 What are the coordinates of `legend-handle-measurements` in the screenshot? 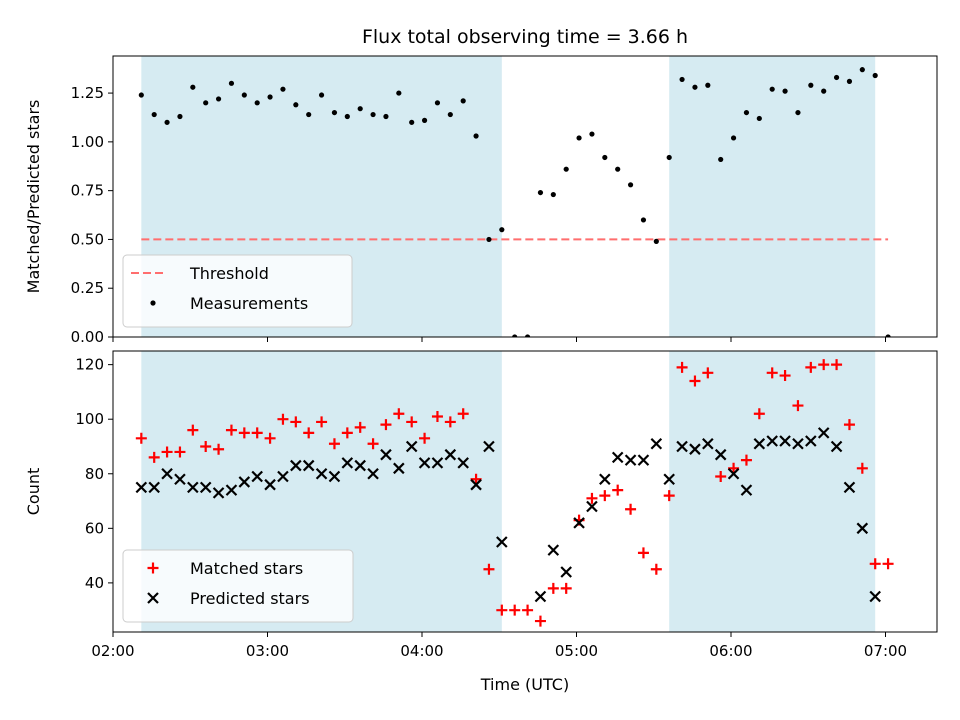 It's located at (153, 303).